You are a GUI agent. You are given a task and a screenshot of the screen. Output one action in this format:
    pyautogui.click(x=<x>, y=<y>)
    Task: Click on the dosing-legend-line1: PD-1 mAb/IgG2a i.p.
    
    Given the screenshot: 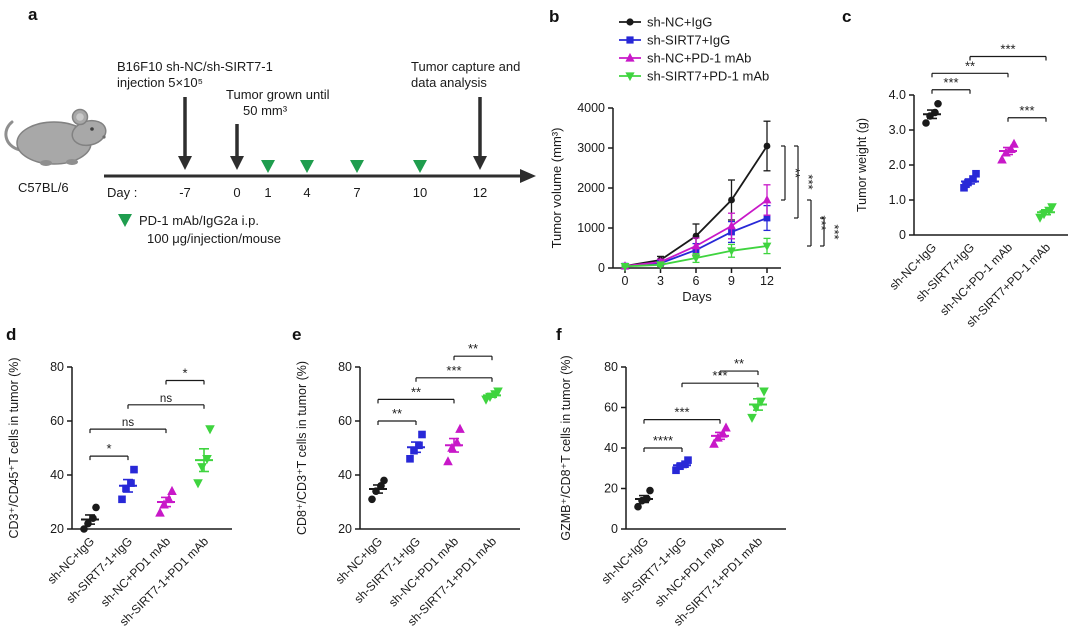 What is the action you would take?
    pyautogui.click(x=199, y=220)
    